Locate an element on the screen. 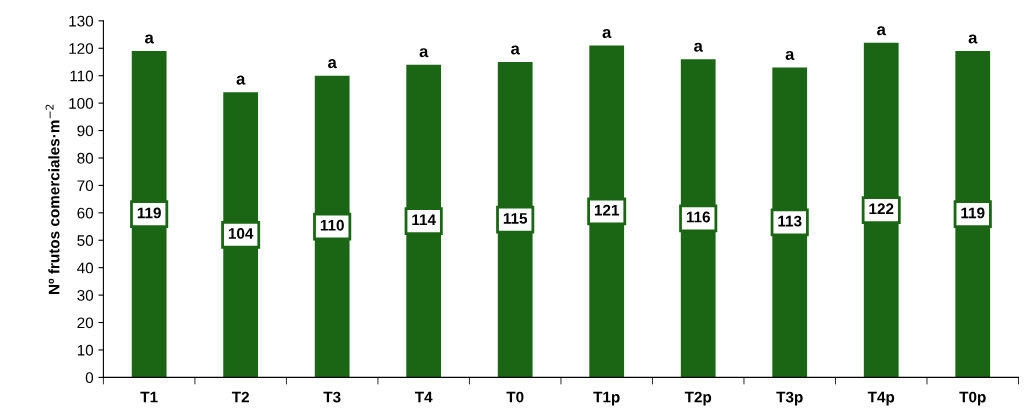 The height and width of the screenshot is (417, 1034). y-tick-label: 0 is located at coordinates (89, 378).